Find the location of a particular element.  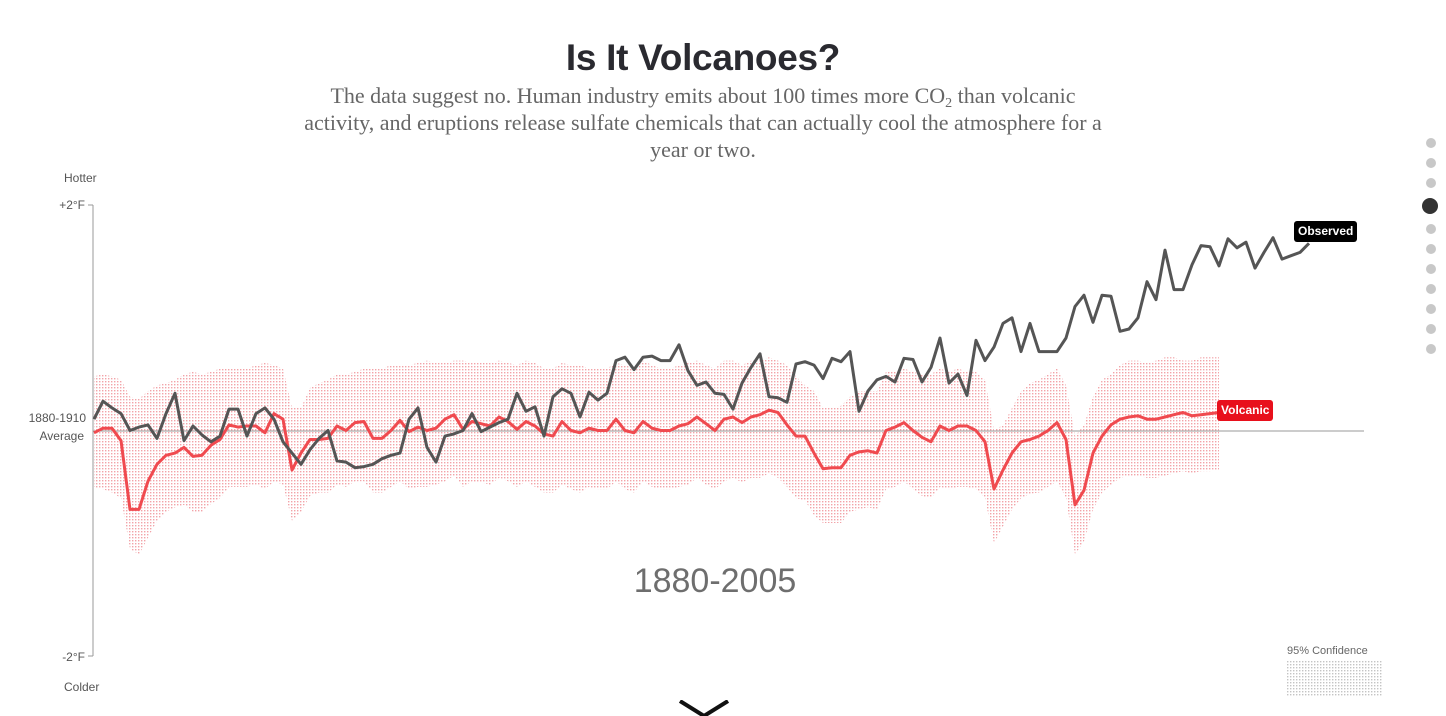

page-title: Is It Volcanoes? is located at coordinates (703, 57).